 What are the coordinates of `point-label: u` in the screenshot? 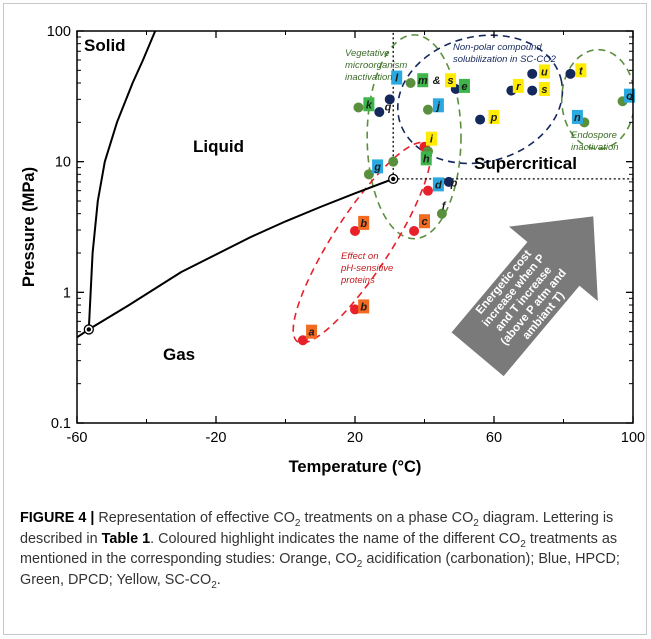 It's located at (544, 72).